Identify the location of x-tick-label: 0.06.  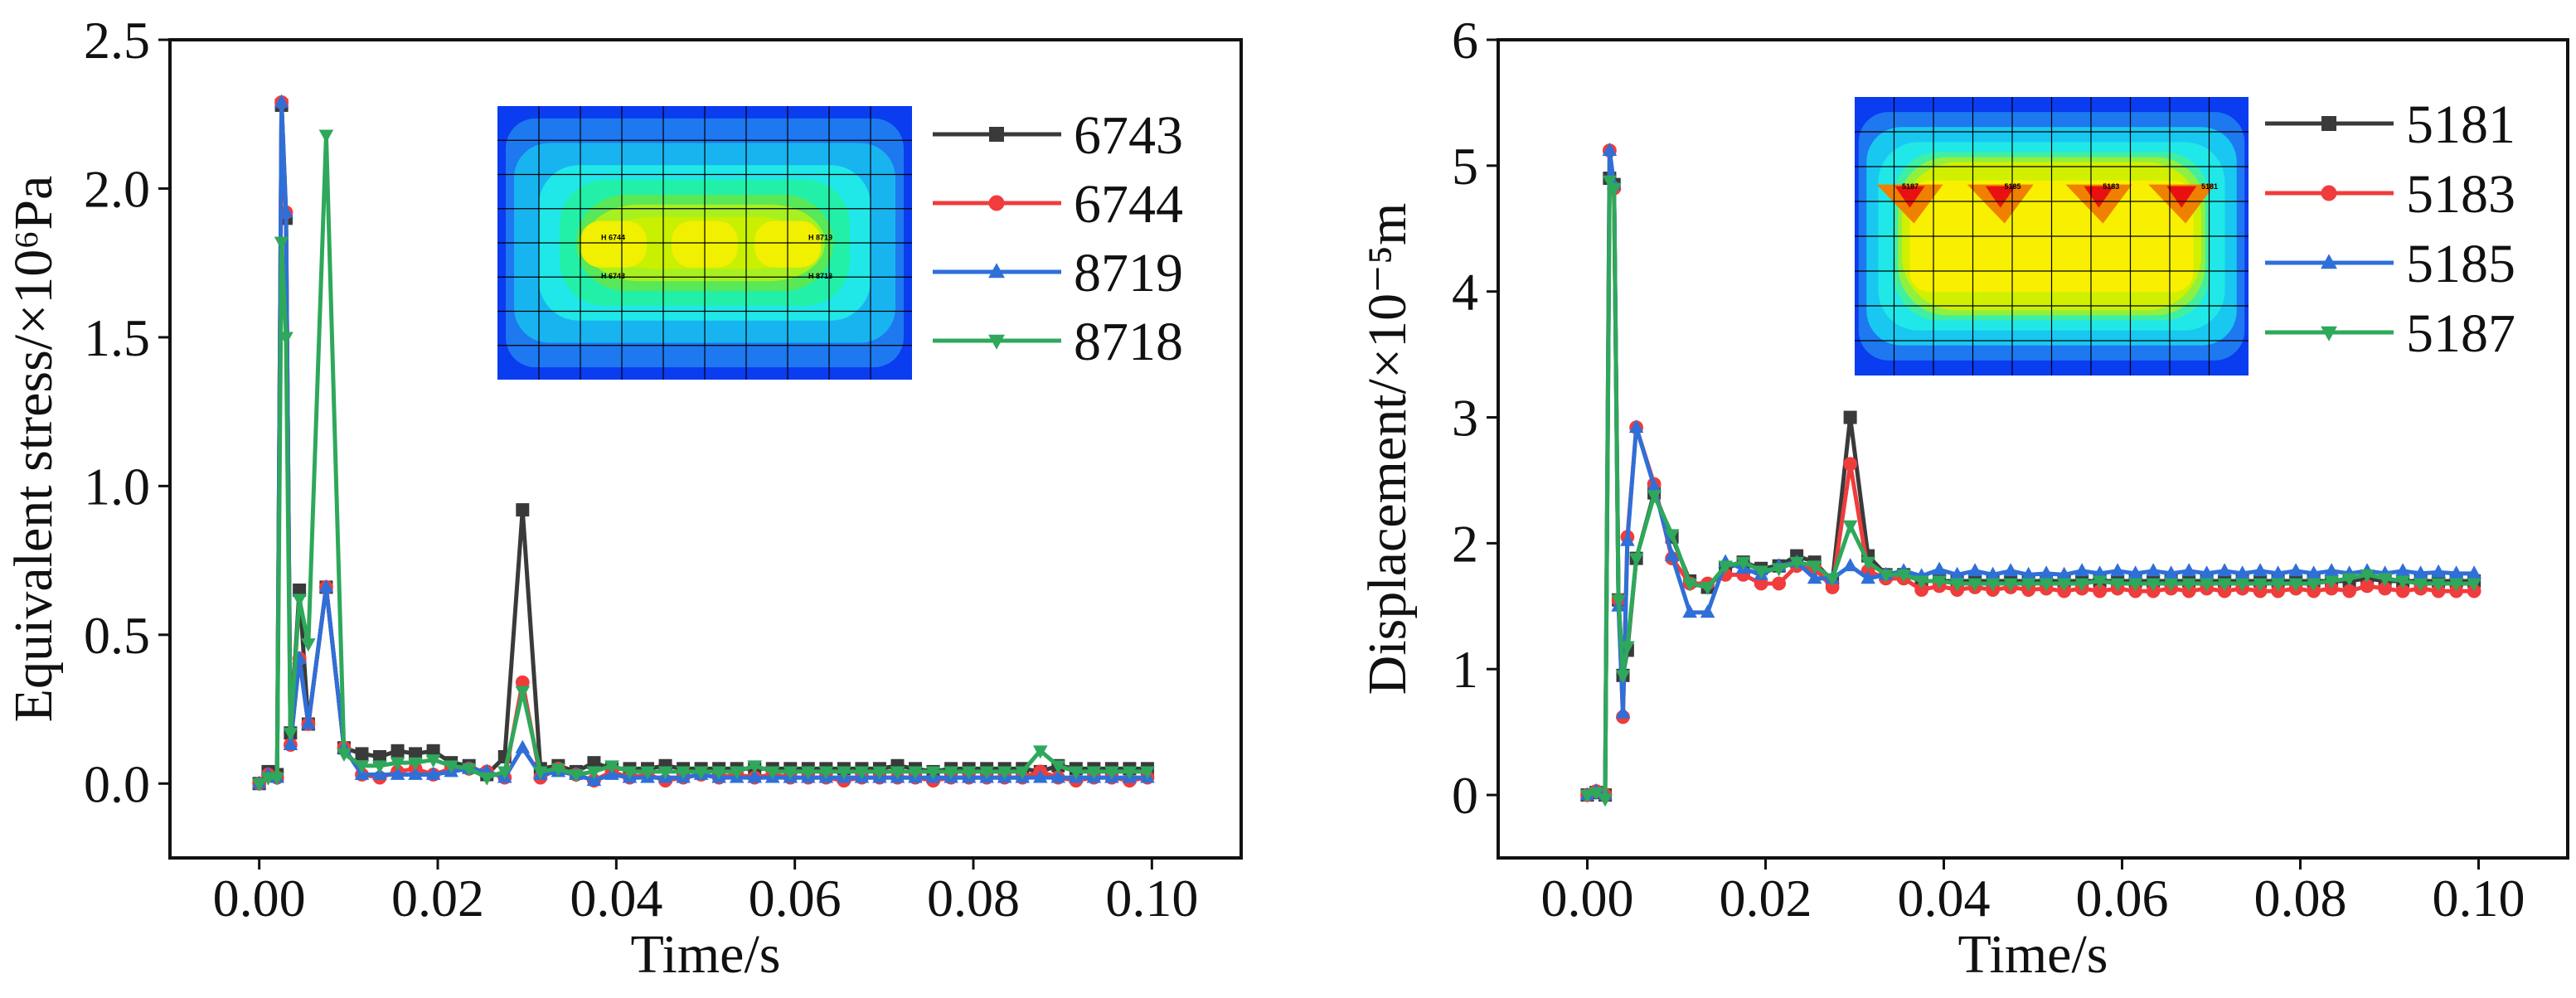
(795, 899).